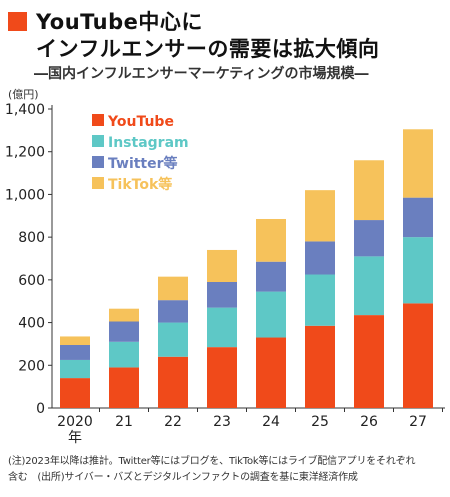 The height and width of the screenshot is (497, 450). I want to click on chart-title-line1: YouTube中心に, so click(119, 22).